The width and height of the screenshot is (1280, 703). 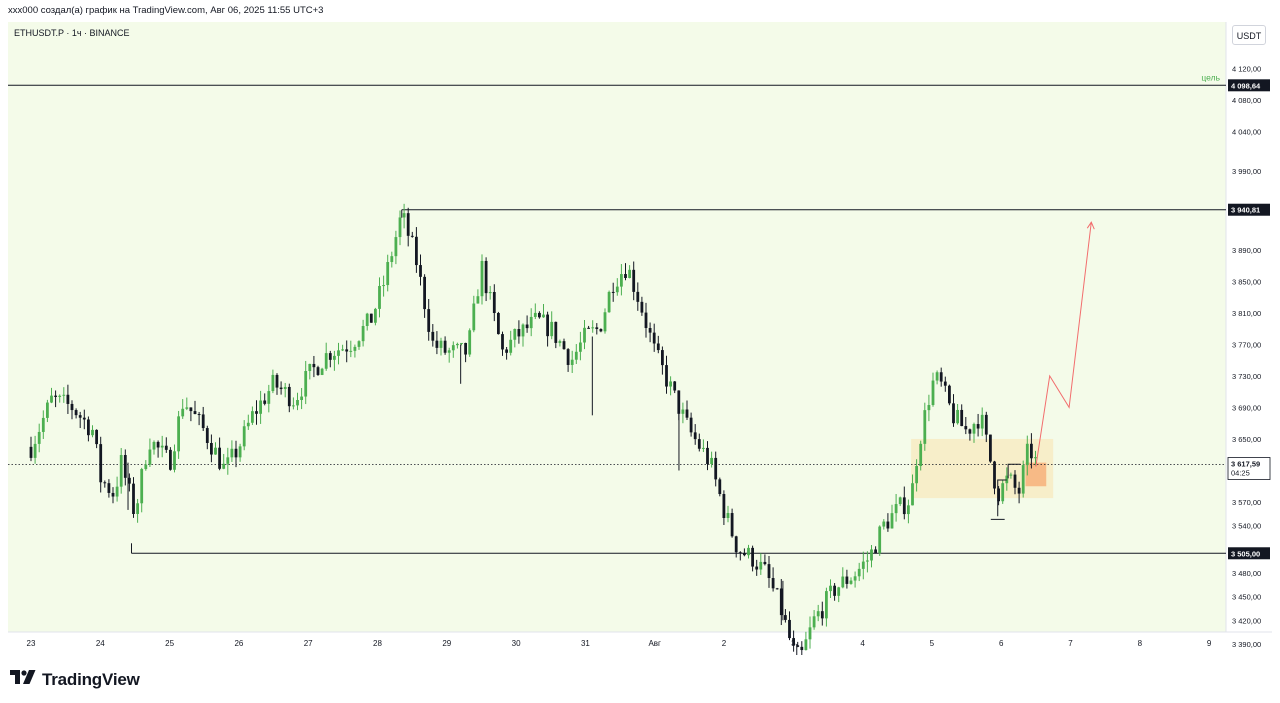 What do you see at coordinates (1249, 35) in the screenshot?
I see `currency-button: USDT` at bounding box center [1249, 35].